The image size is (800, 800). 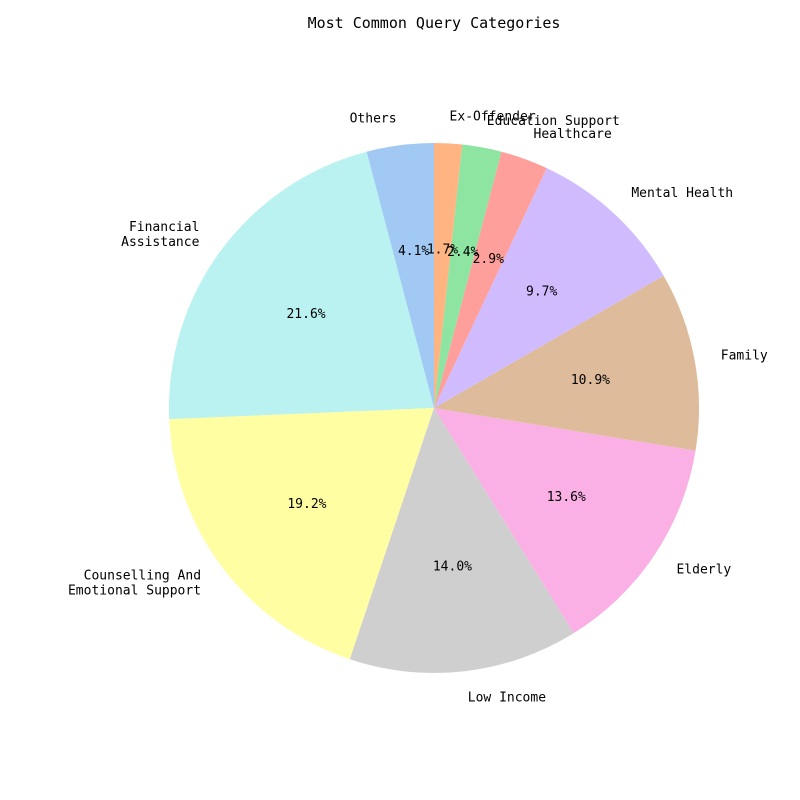 I want to click on category-label-line: Elderly, so click(x=703, y=570).